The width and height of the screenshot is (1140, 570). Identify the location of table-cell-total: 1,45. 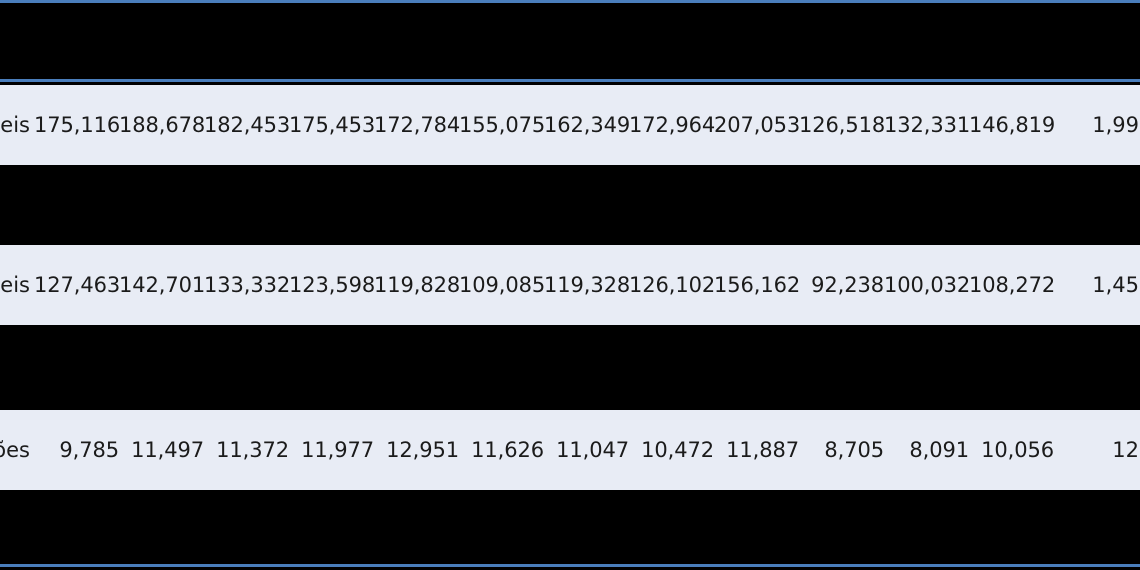
(1115, 285).